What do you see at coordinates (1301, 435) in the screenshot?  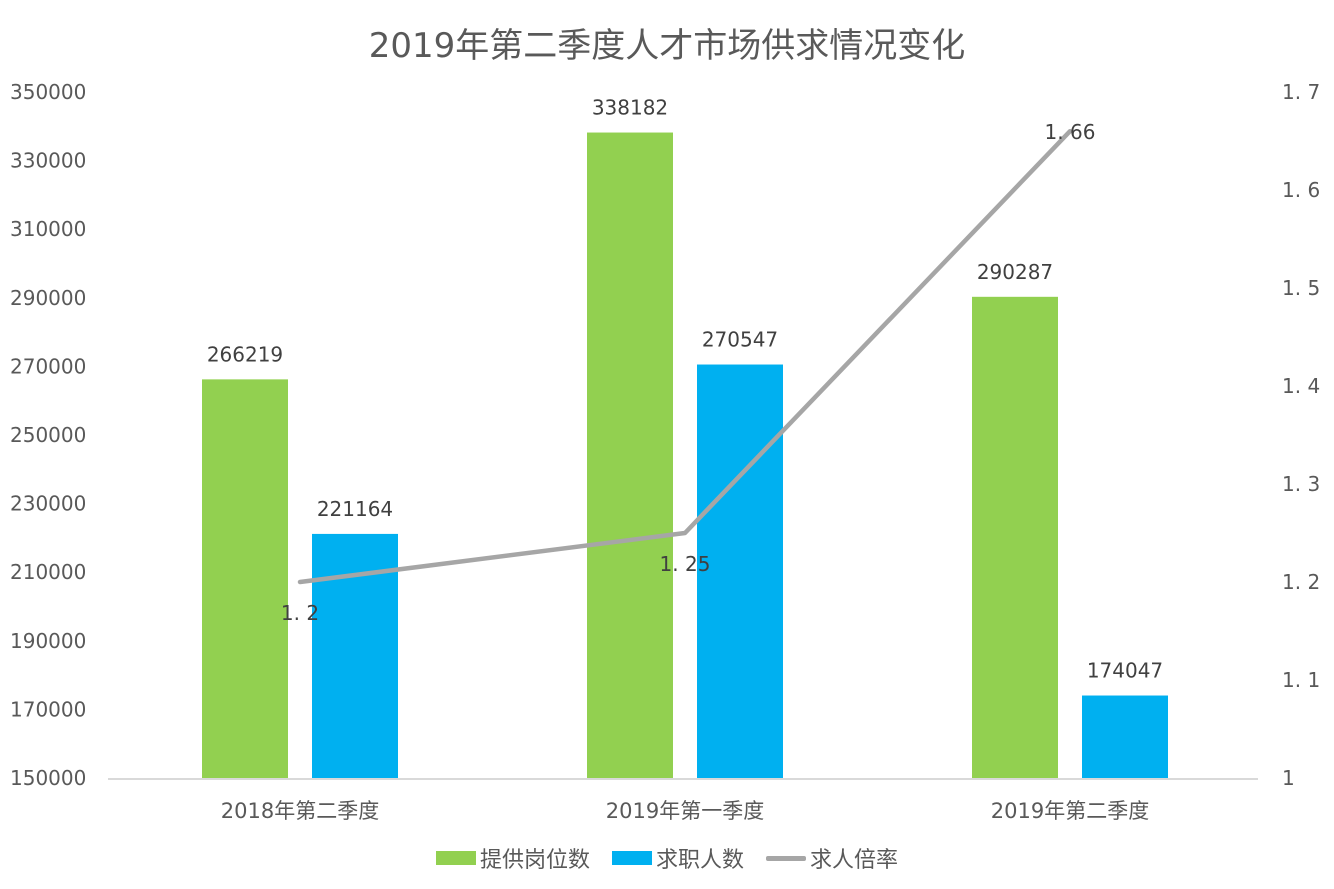 I see `right-axis-ticks: 1 1. 1 1. 2 1. 3 1. 4 1. 5 1. 6 1. 7` at bounding box center [1301, 435].